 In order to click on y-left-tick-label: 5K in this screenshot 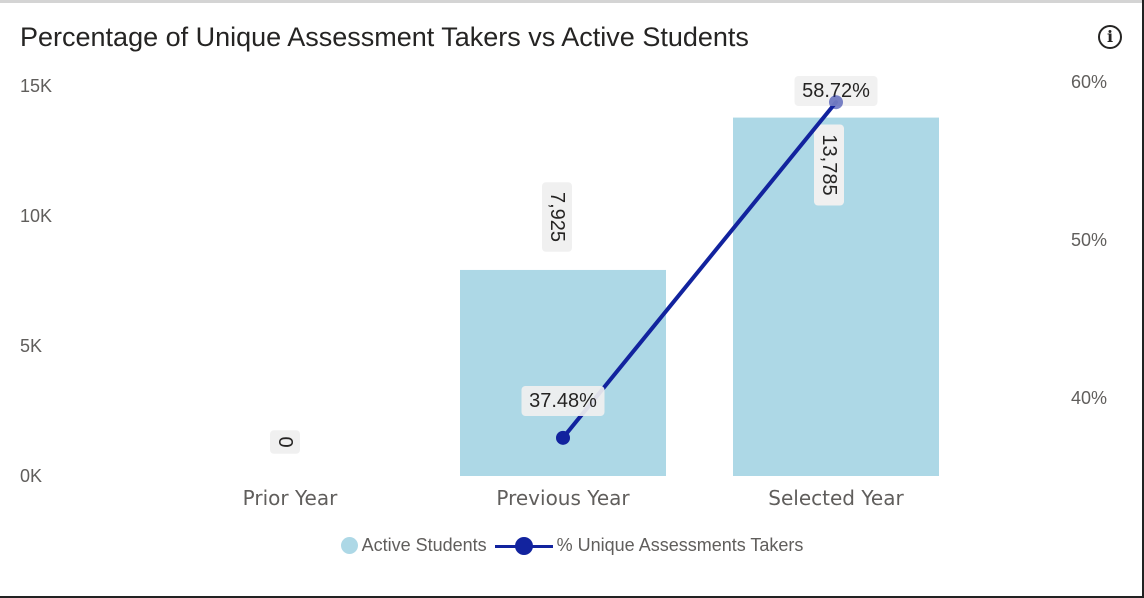, I will do `click(31, 346)`.